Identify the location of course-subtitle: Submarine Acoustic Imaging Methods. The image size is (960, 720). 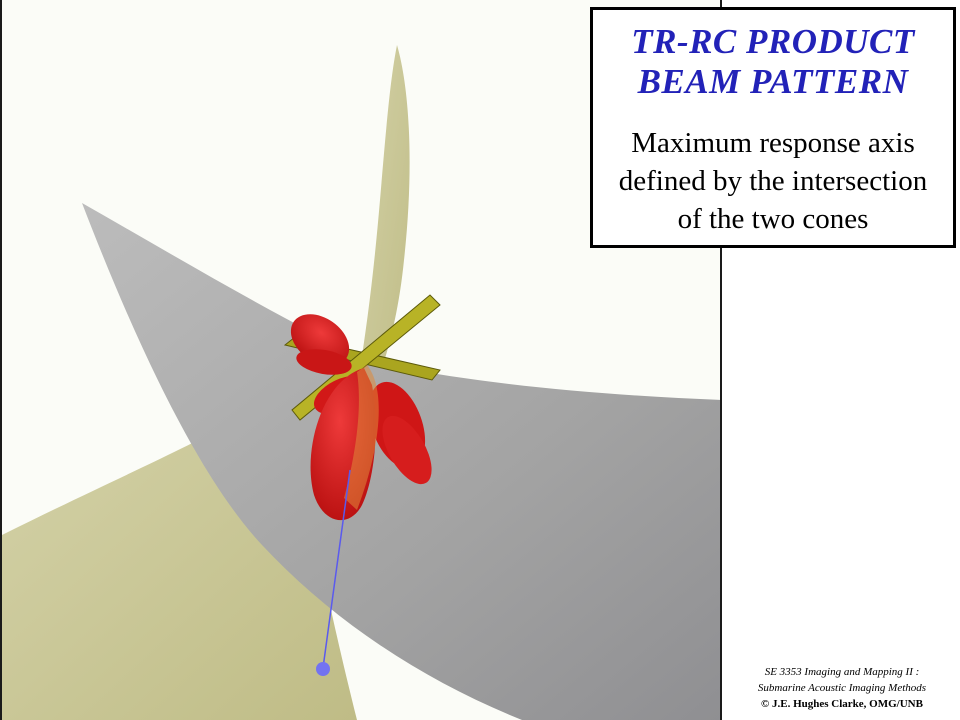
(842, 688).